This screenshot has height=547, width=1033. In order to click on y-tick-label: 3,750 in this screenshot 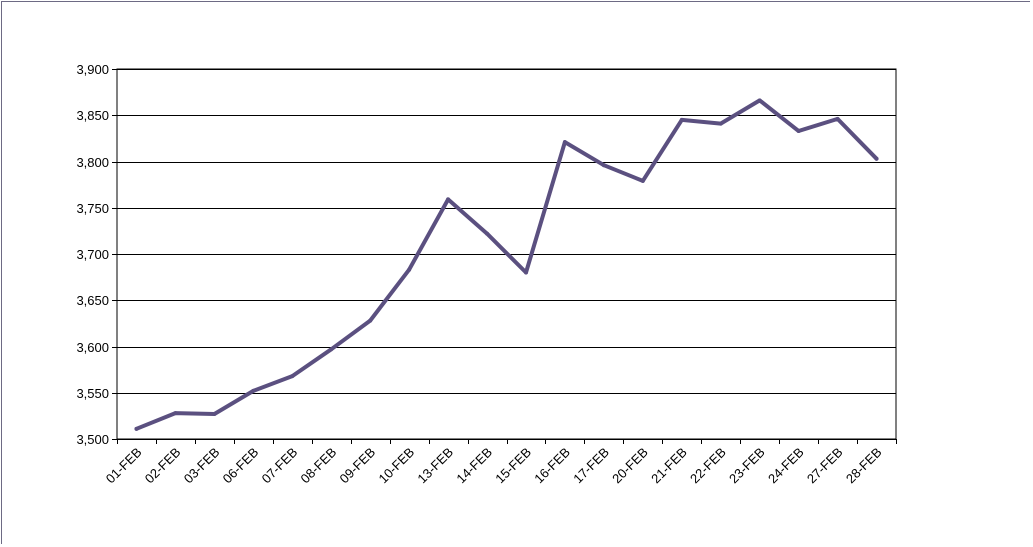, I will do `click(92, 208)`.